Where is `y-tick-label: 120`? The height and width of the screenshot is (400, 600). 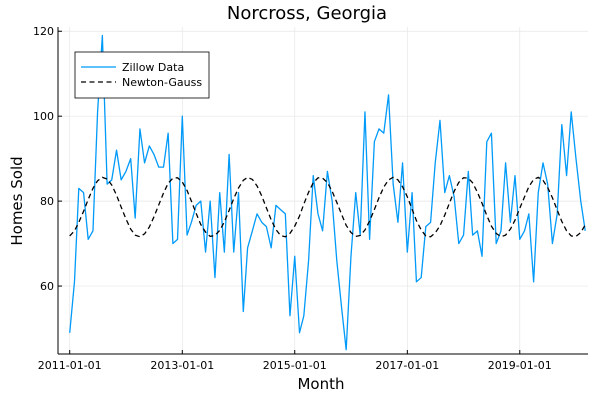 y-tick-label: 120 is located at coordinates (43, 31).